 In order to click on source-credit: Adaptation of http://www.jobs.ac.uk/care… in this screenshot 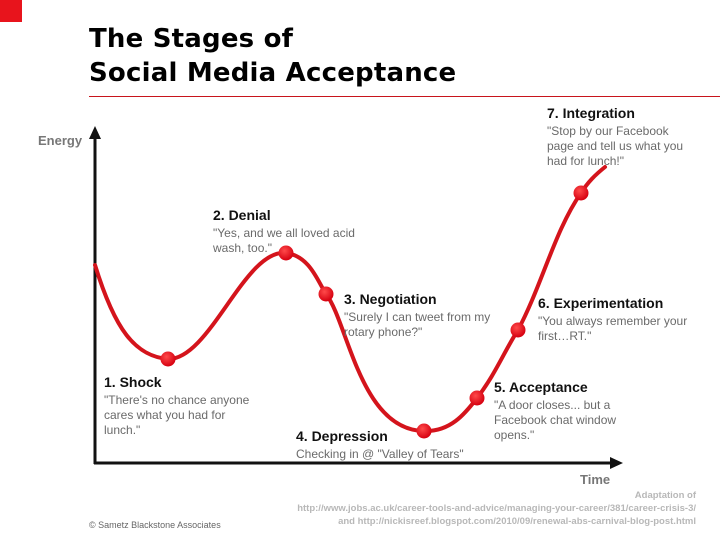, I will do `click(496, 508)`.